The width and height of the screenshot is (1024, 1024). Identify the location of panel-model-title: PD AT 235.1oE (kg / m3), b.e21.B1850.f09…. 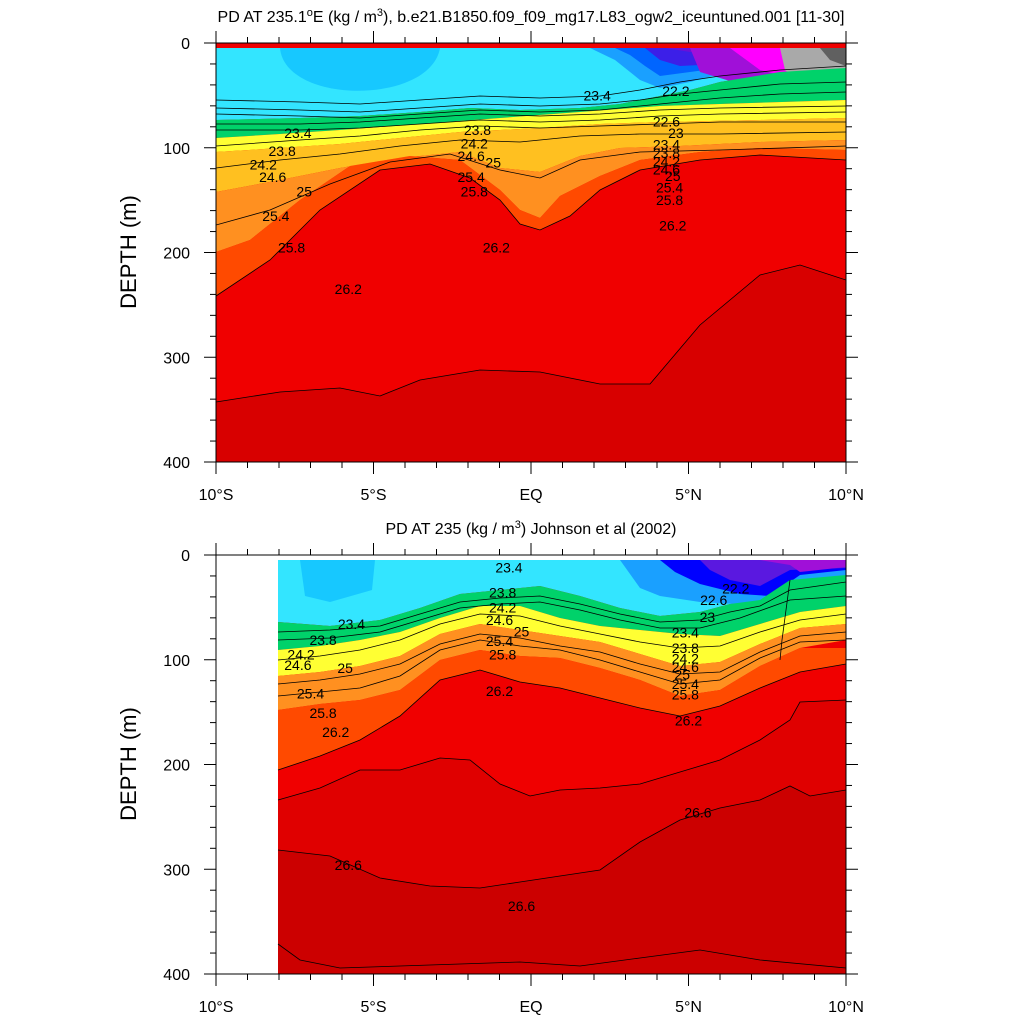
(531, 16).